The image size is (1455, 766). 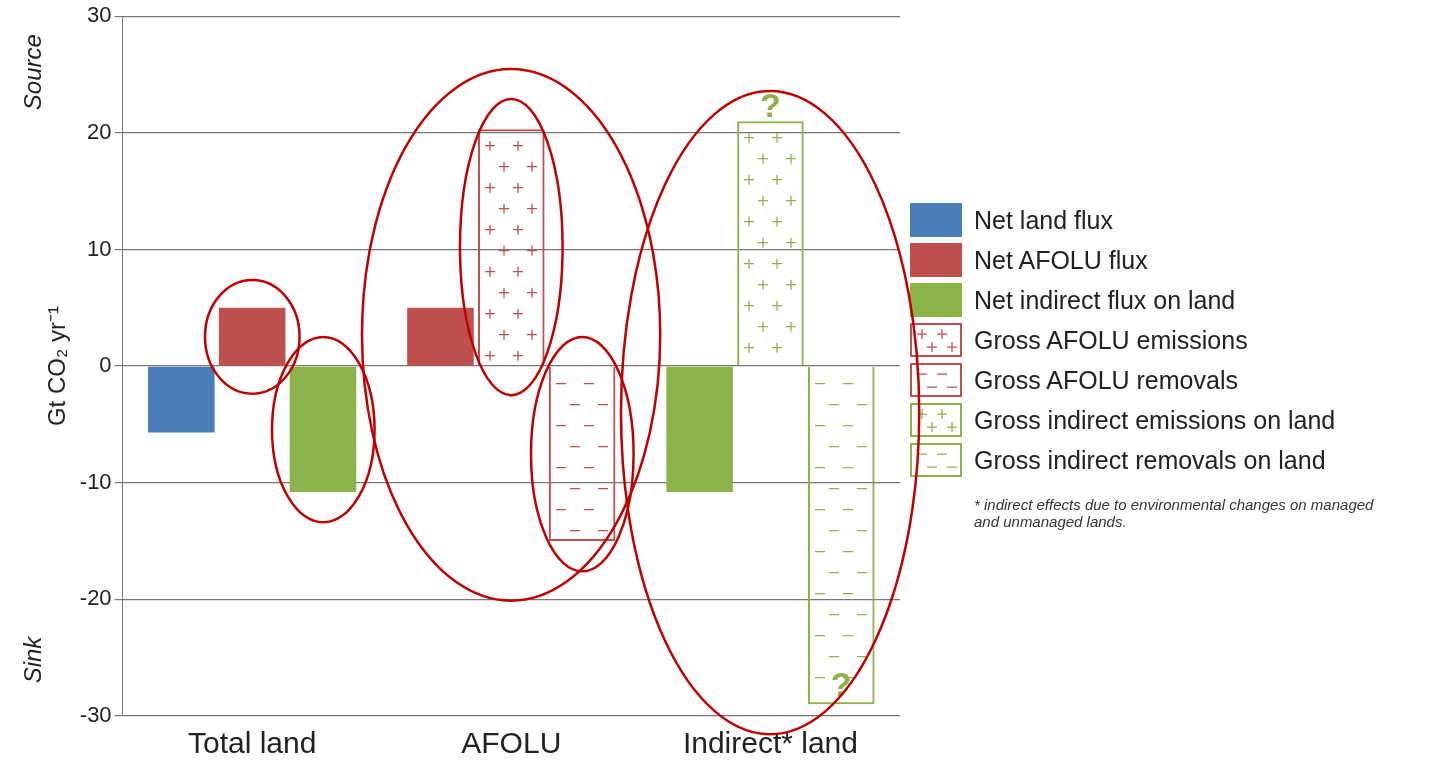 I want to click on x-tick-label: AFOLU, so click(x=511, y=743).